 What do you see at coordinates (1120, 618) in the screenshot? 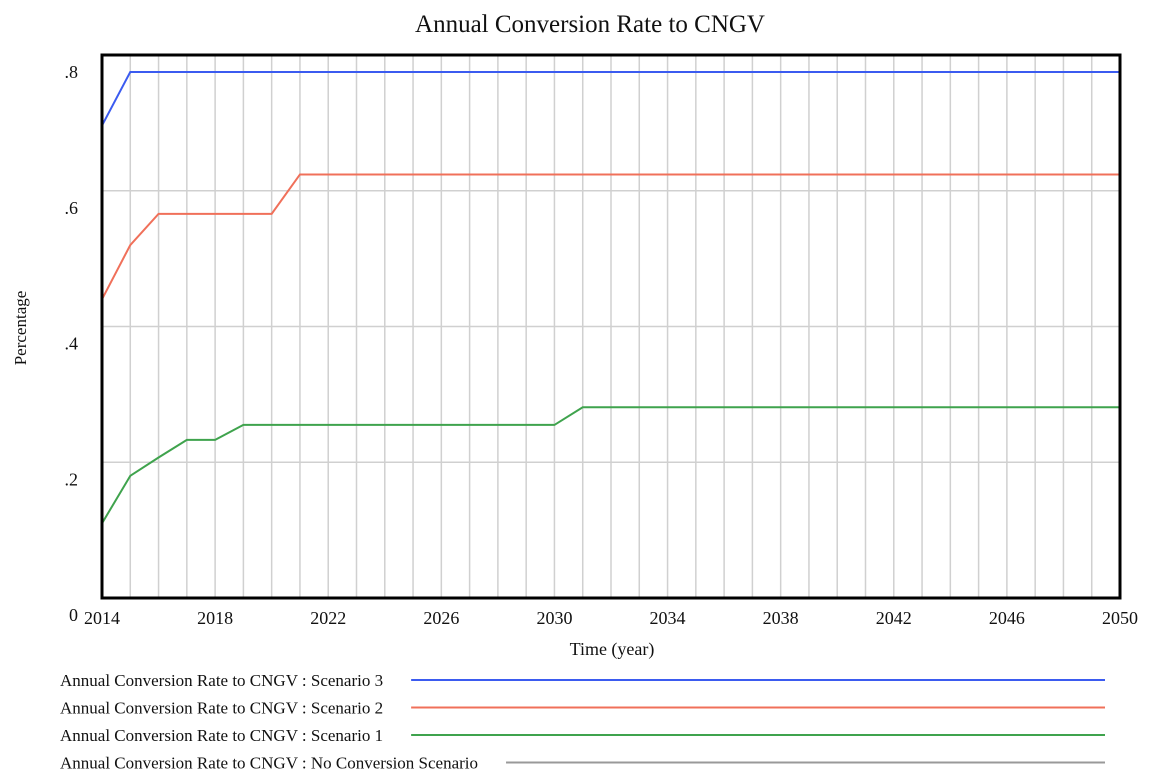
I see `x-tick-label: 2050` at bounding box center [1120, 618].